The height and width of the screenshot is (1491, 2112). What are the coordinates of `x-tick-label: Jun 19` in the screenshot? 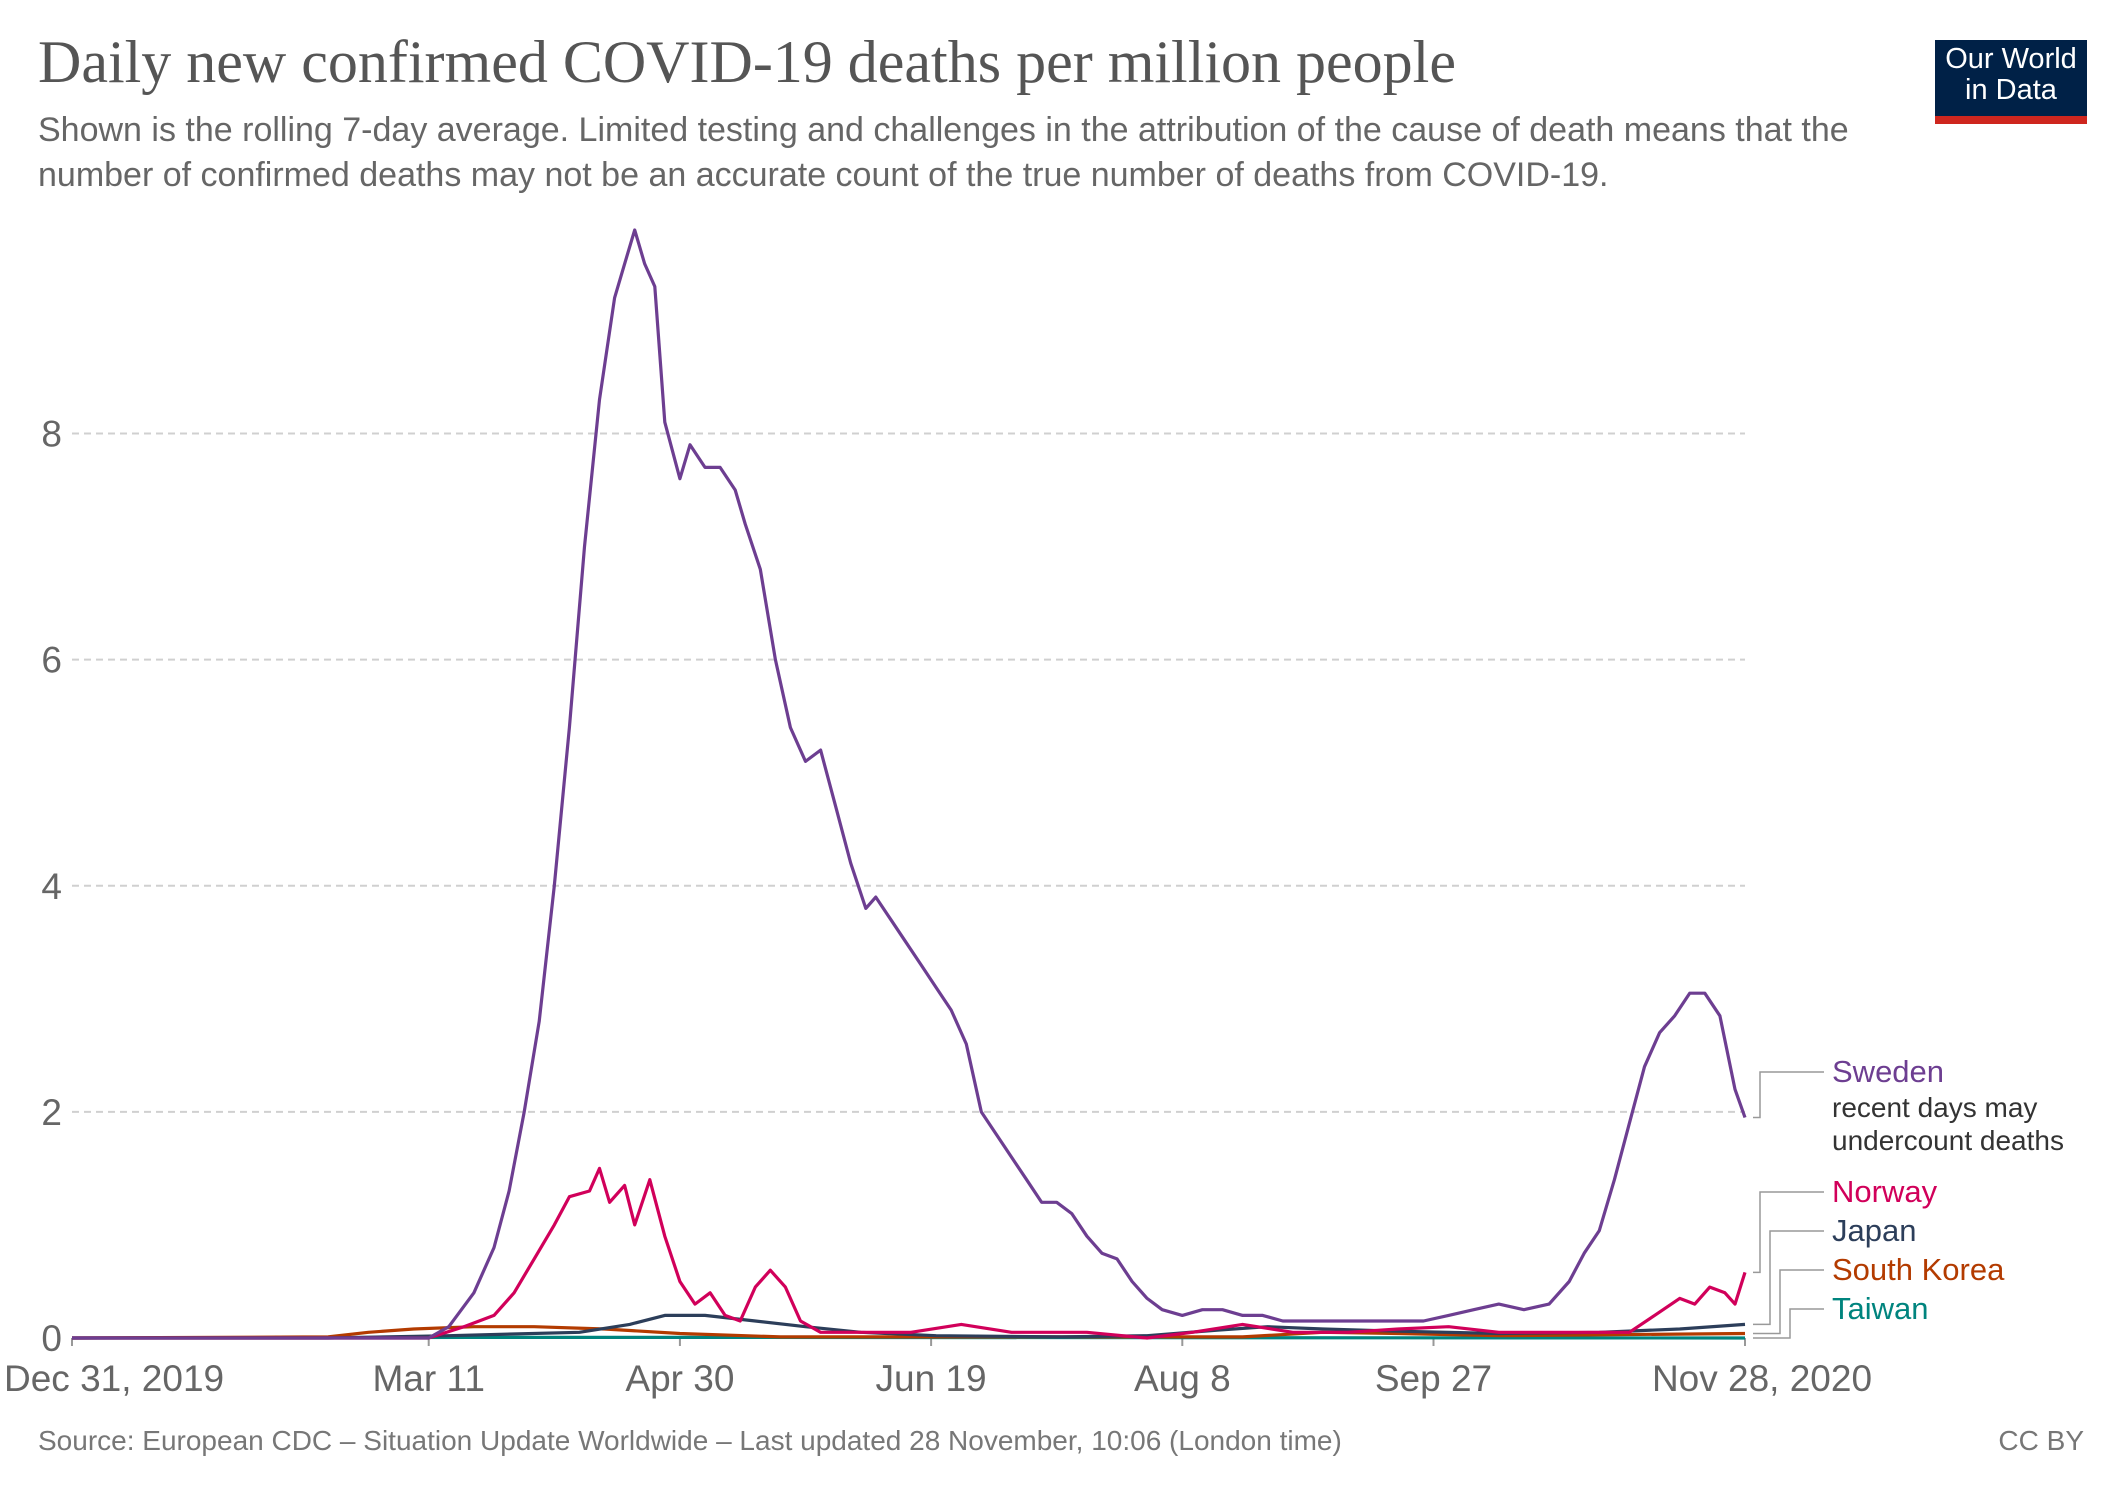 It's located at (931, 1378).